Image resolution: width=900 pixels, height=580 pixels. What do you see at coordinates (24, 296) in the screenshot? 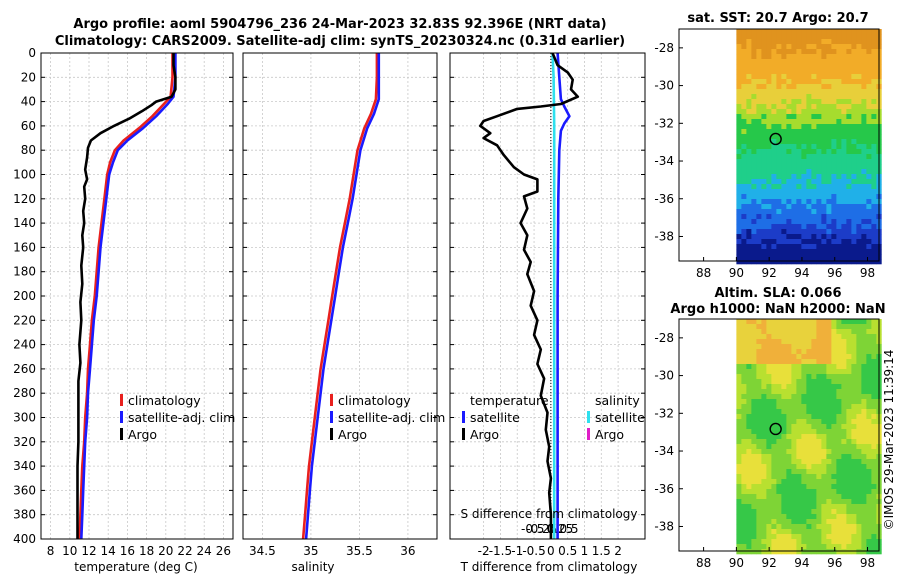
I see `y-tick-label: 200` at bounding box center [24, 296].